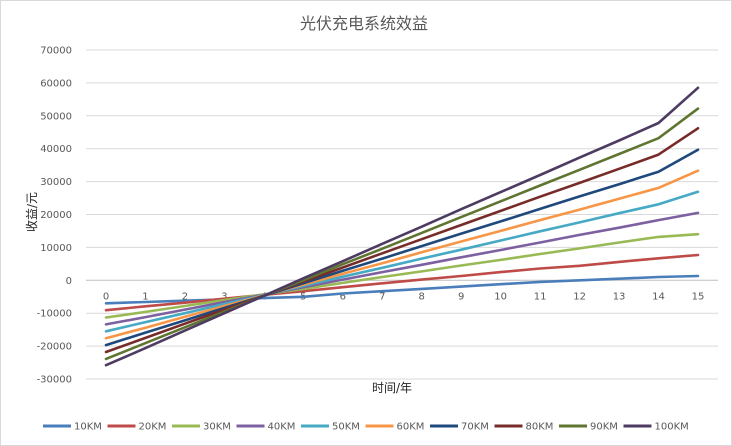 The width and height of the screenshot is (732, 446). I want to click on x-tick-label: 6, so click(343, 296).